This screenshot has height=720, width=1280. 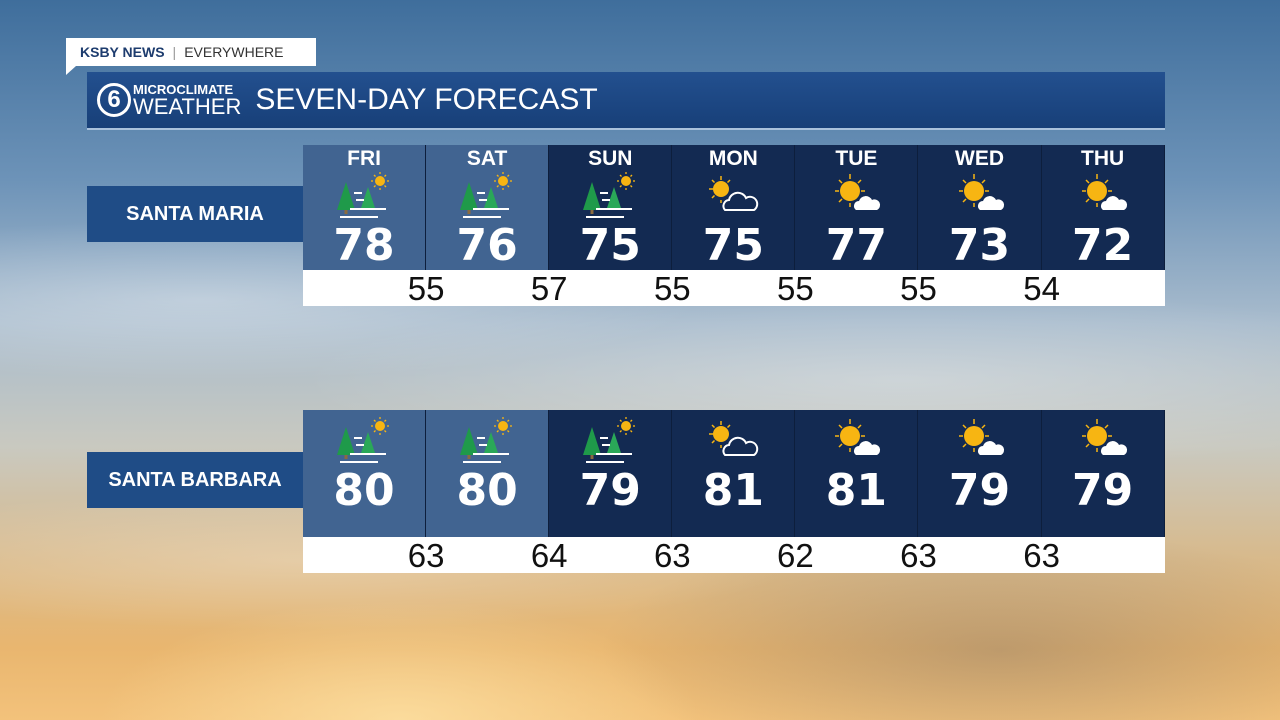 What do you see at coordinates (734, 555) in the screenshot?
I see `low-temps-bar: 63 64 63 62 63 63` at bounding box center [734, 555].